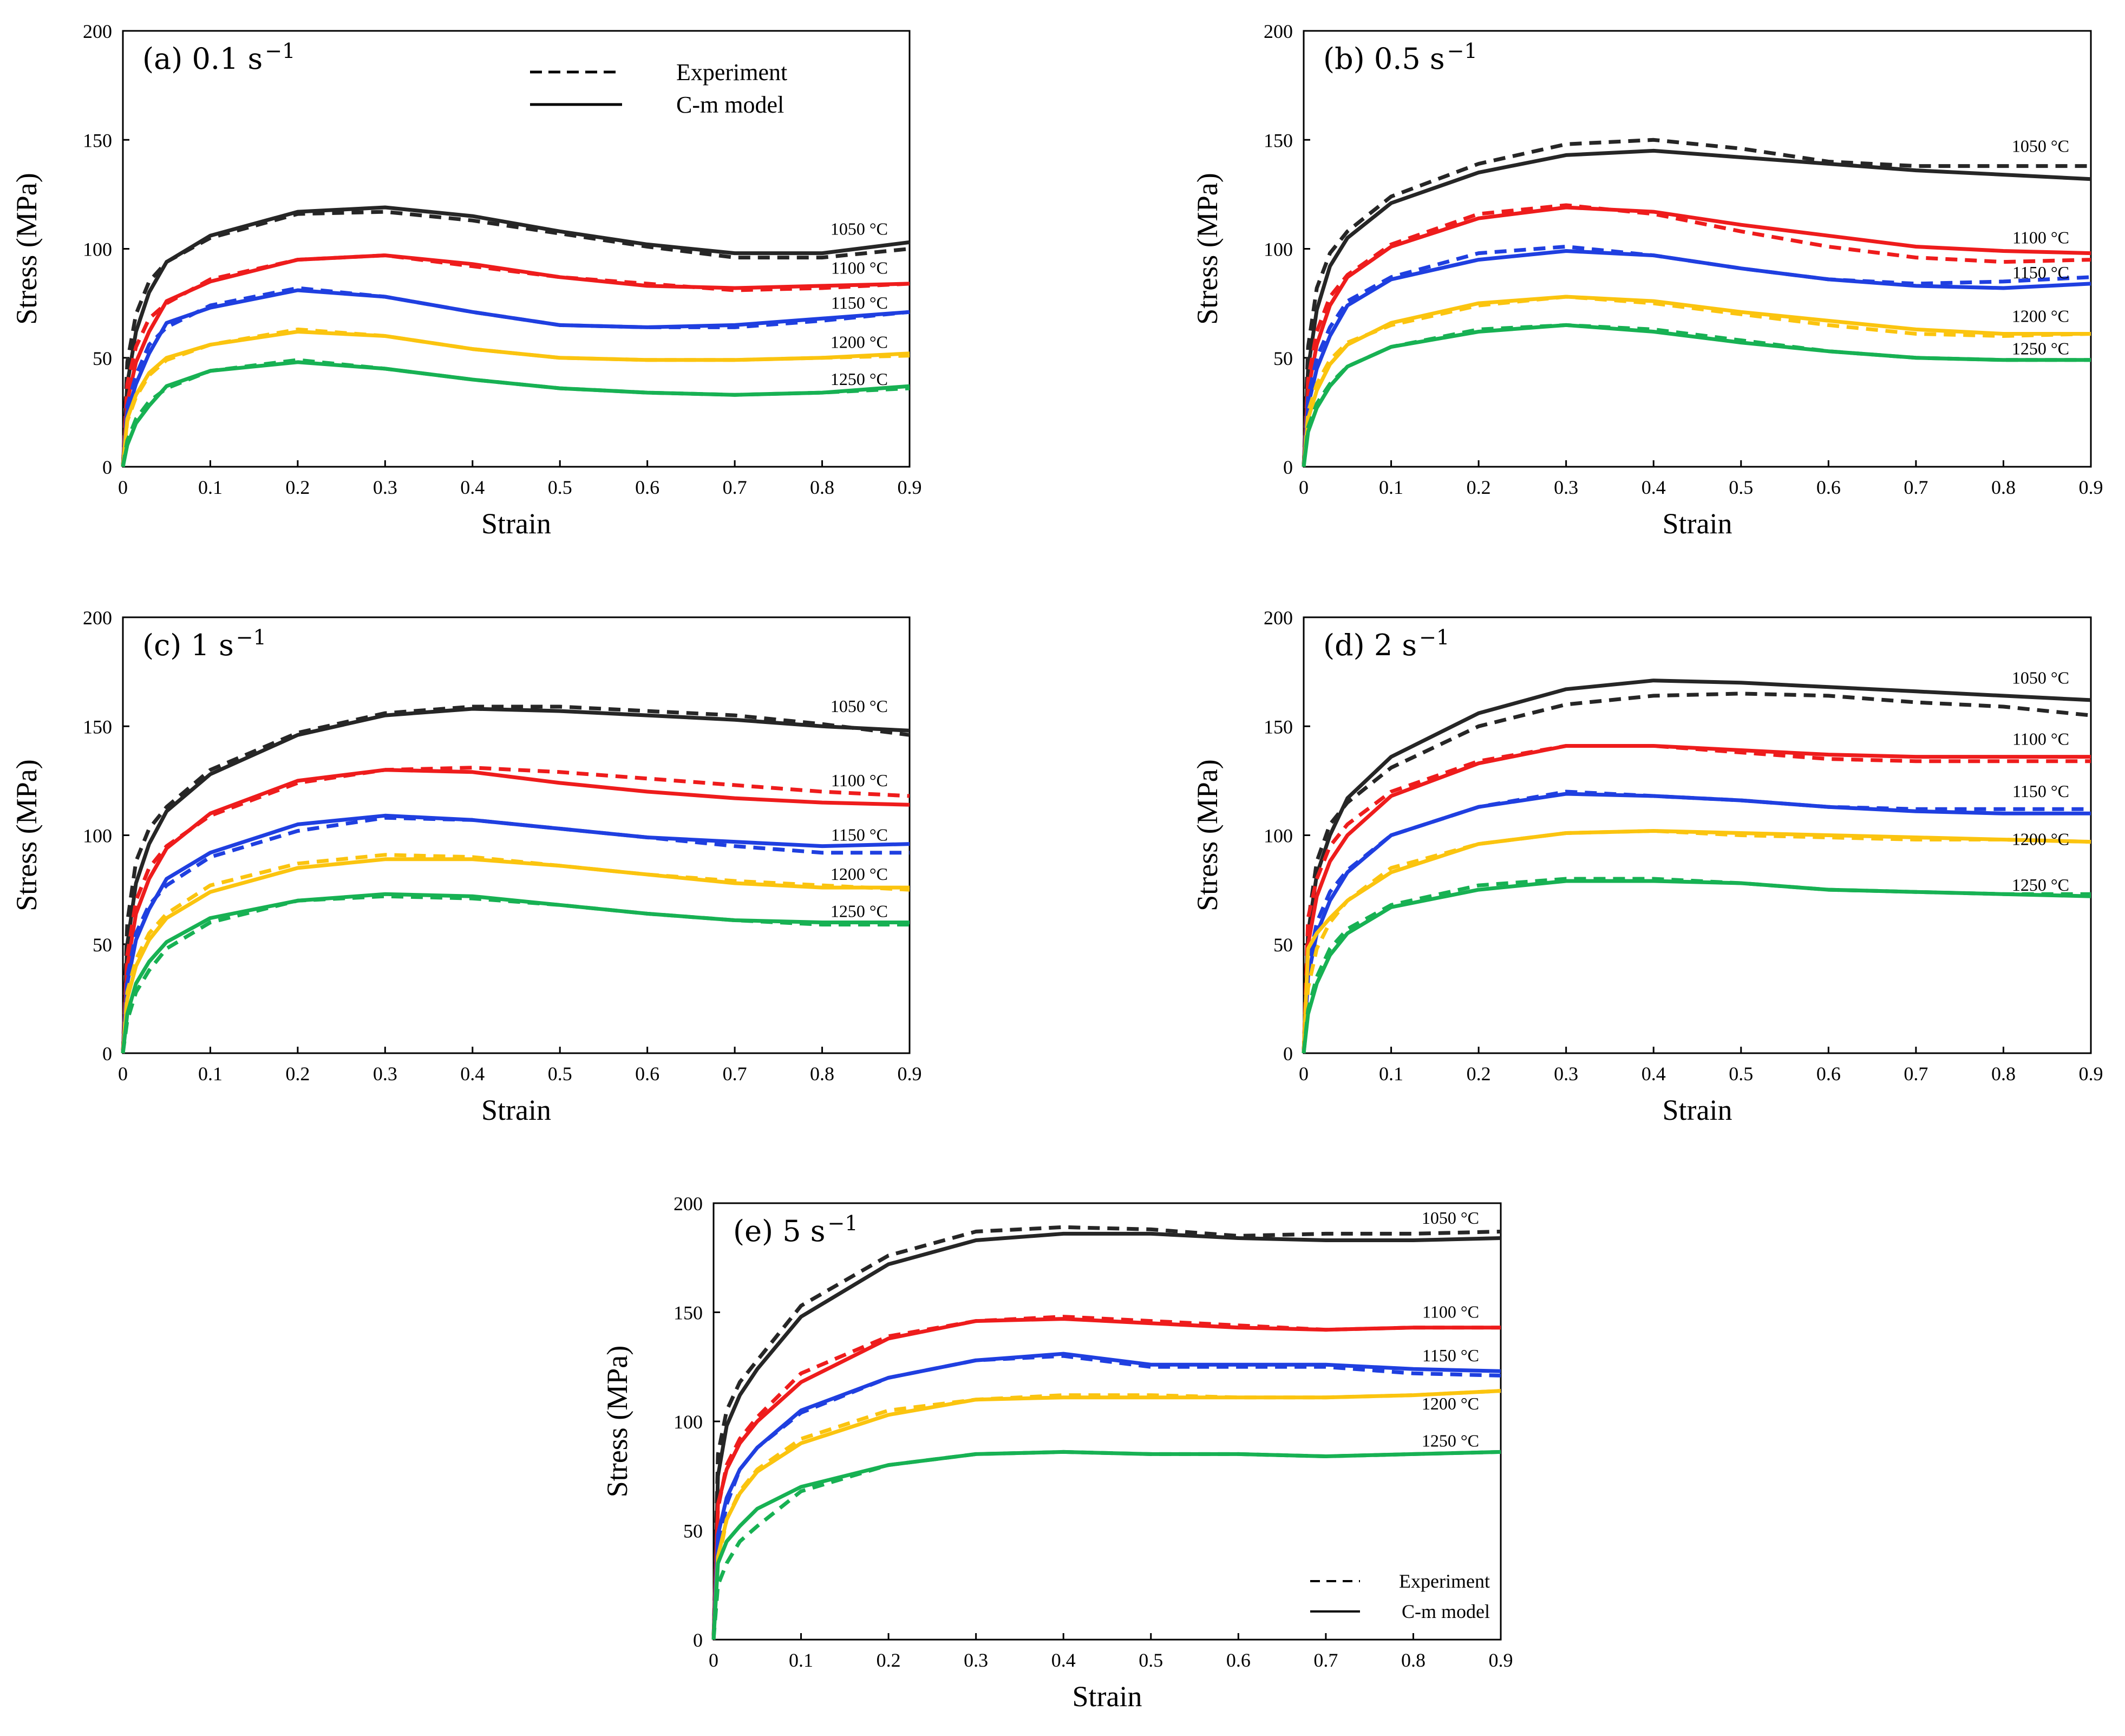  I want to click on panel-label: (a) 0.1 s −1, so click(219, 57).